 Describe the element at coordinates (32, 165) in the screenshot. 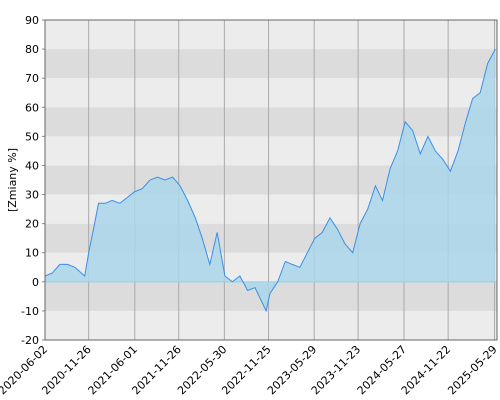

I see `y-tick-label: 40` at that location.